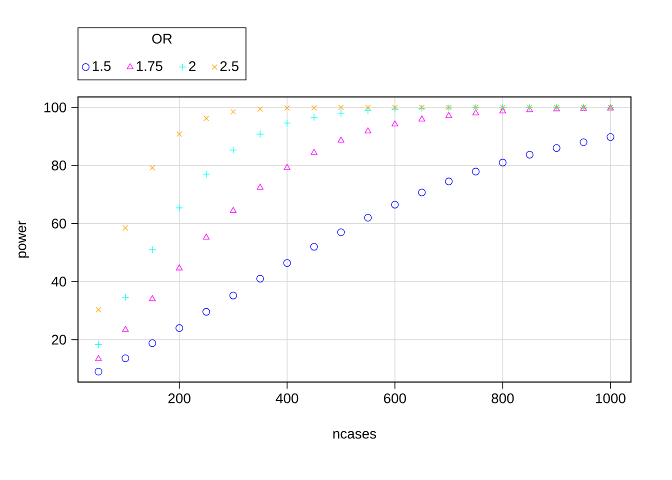 This screenshot has height=480, width=672. Describe the element at coordinates (59, 339) in the screenshot. I see `y-tick-label: 20` at that location.